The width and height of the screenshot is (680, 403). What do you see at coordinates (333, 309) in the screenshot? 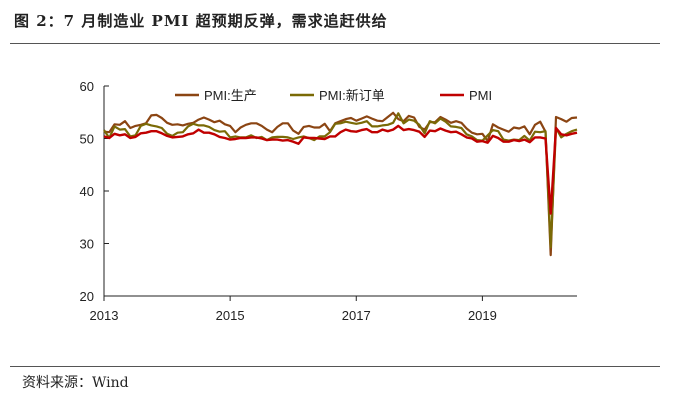
I see `x-axis: 2013 2015 2017 2019` at bounding box center [333, 309].